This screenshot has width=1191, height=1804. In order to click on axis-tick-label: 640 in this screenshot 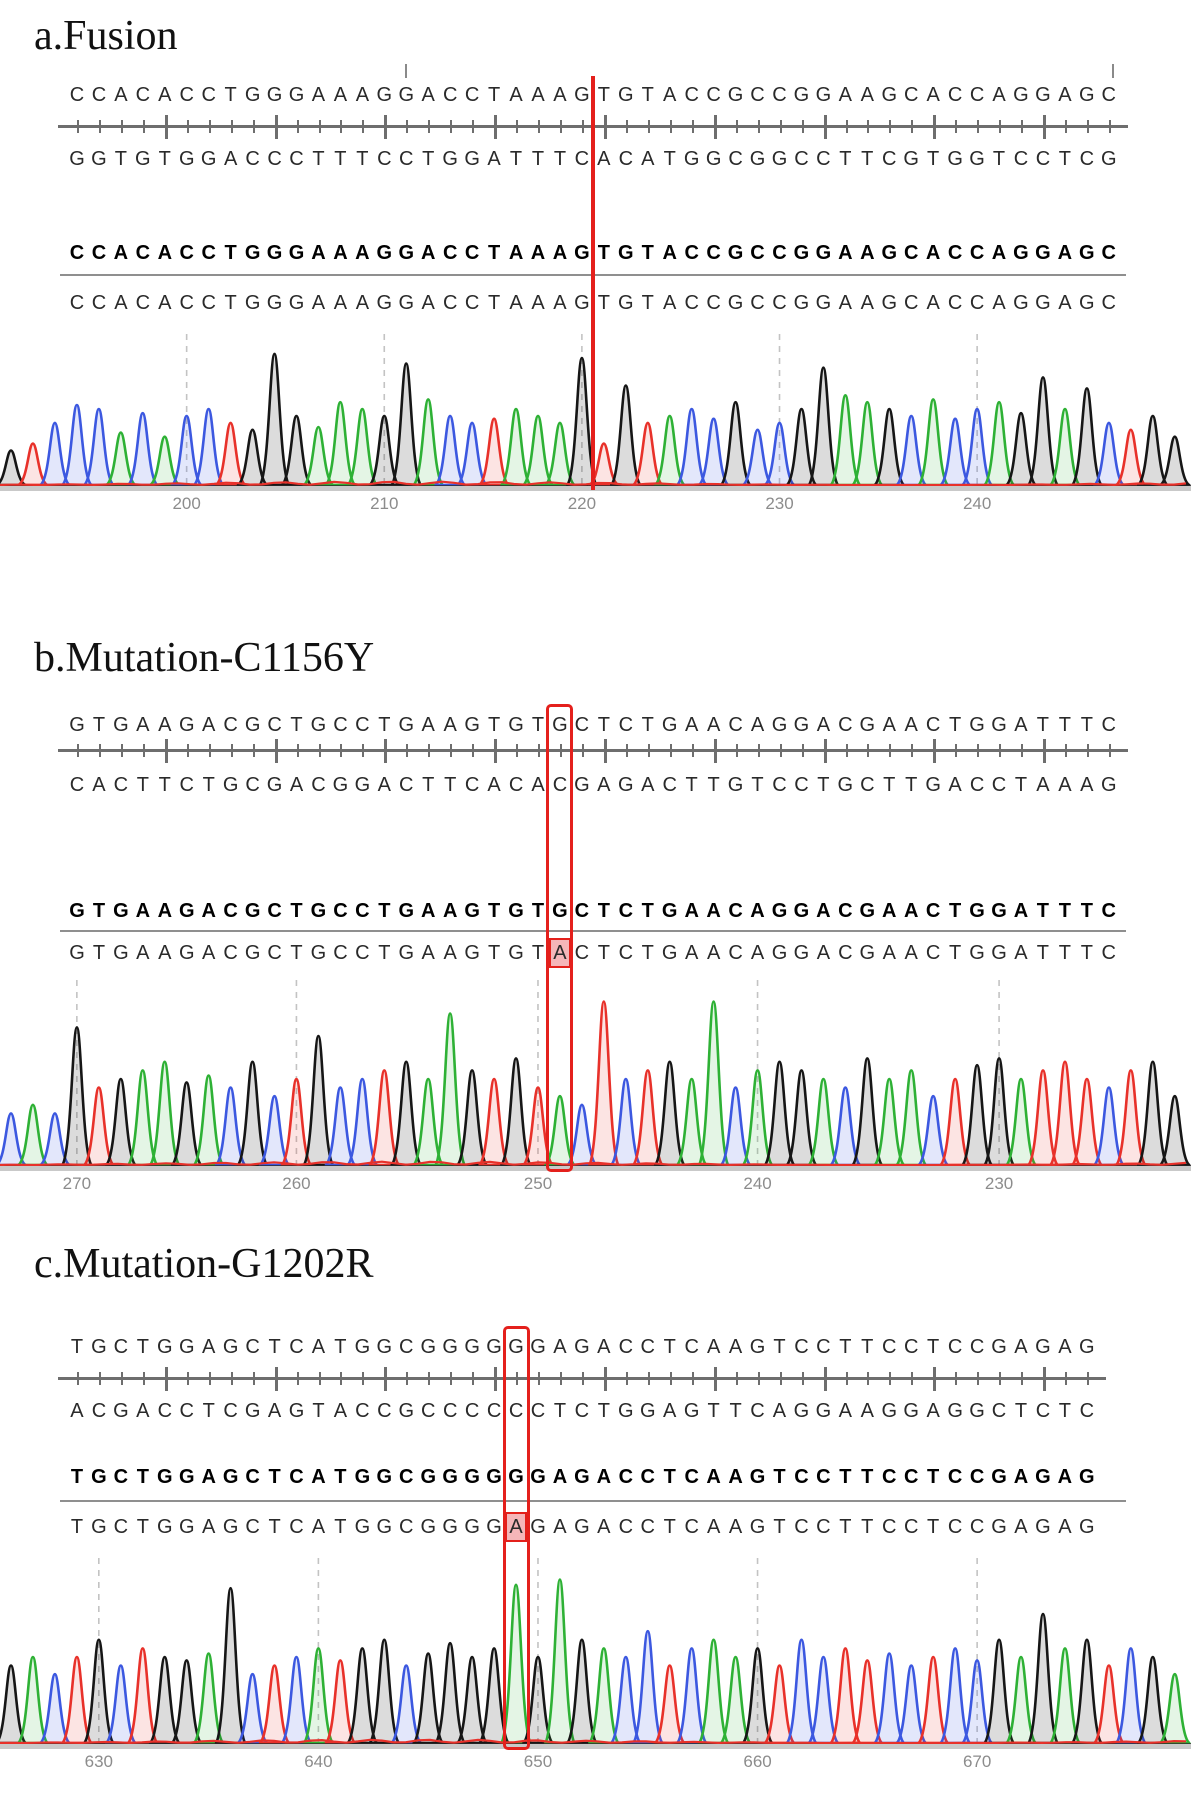, I will do `click(318, 1761)`.